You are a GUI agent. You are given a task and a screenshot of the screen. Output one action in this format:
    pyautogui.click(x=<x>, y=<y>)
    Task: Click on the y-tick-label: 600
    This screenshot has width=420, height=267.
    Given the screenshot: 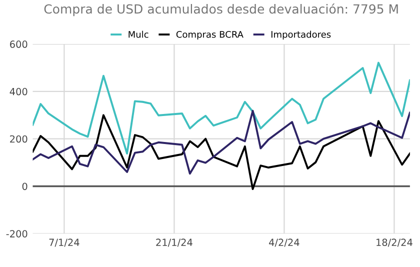 What is the action you would take?
    pyautogui.click(x=19, y=44)
    